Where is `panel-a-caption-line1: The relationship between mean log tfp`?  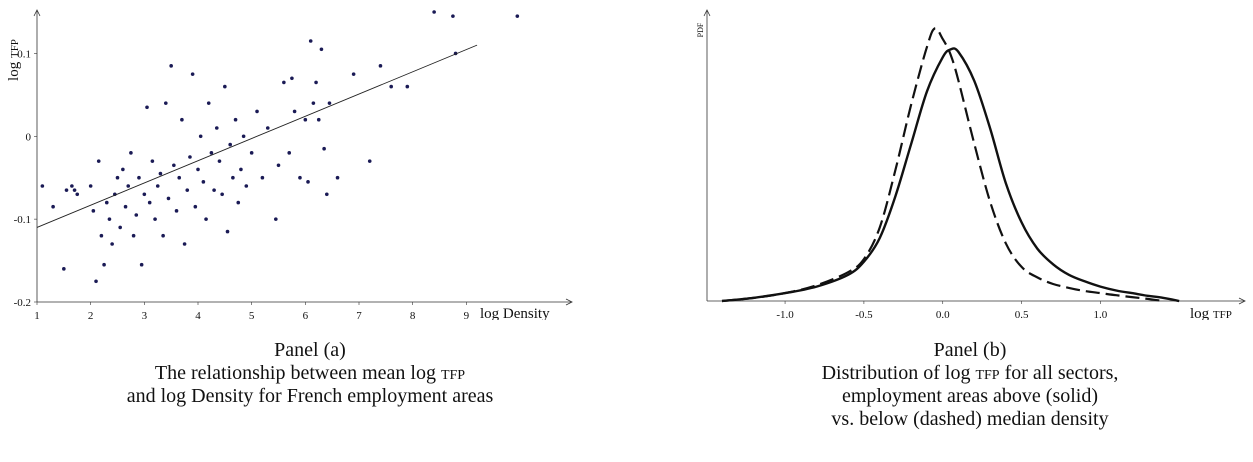 panel-a-caption-line1: The relationship between mean log tfp is located at coordinates (310, 373).